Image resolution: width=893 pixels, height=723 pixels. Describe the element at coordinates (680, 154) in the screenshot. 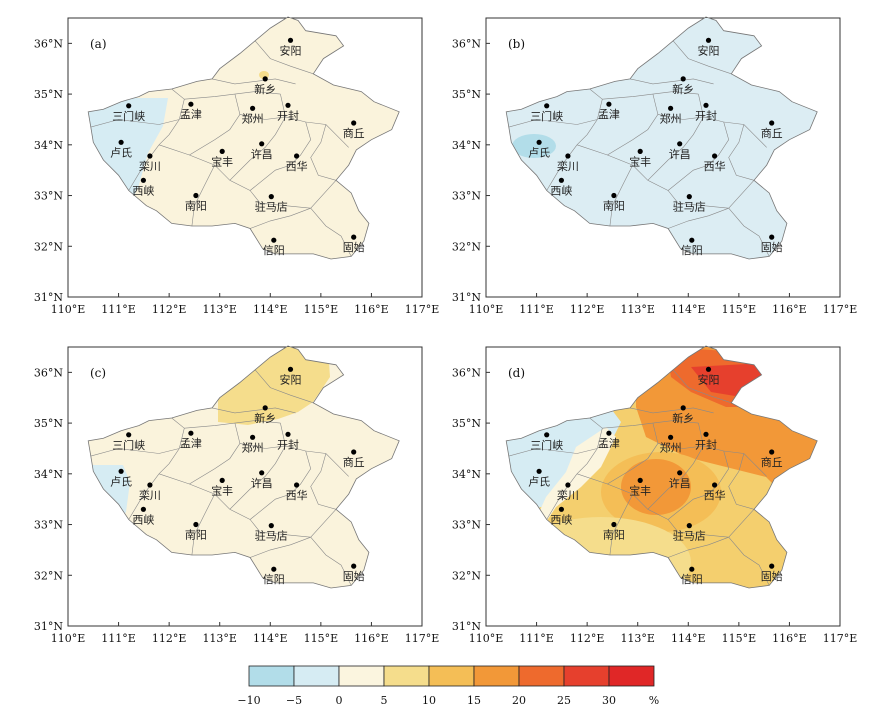

I see `city-label: 许昌` at that location.